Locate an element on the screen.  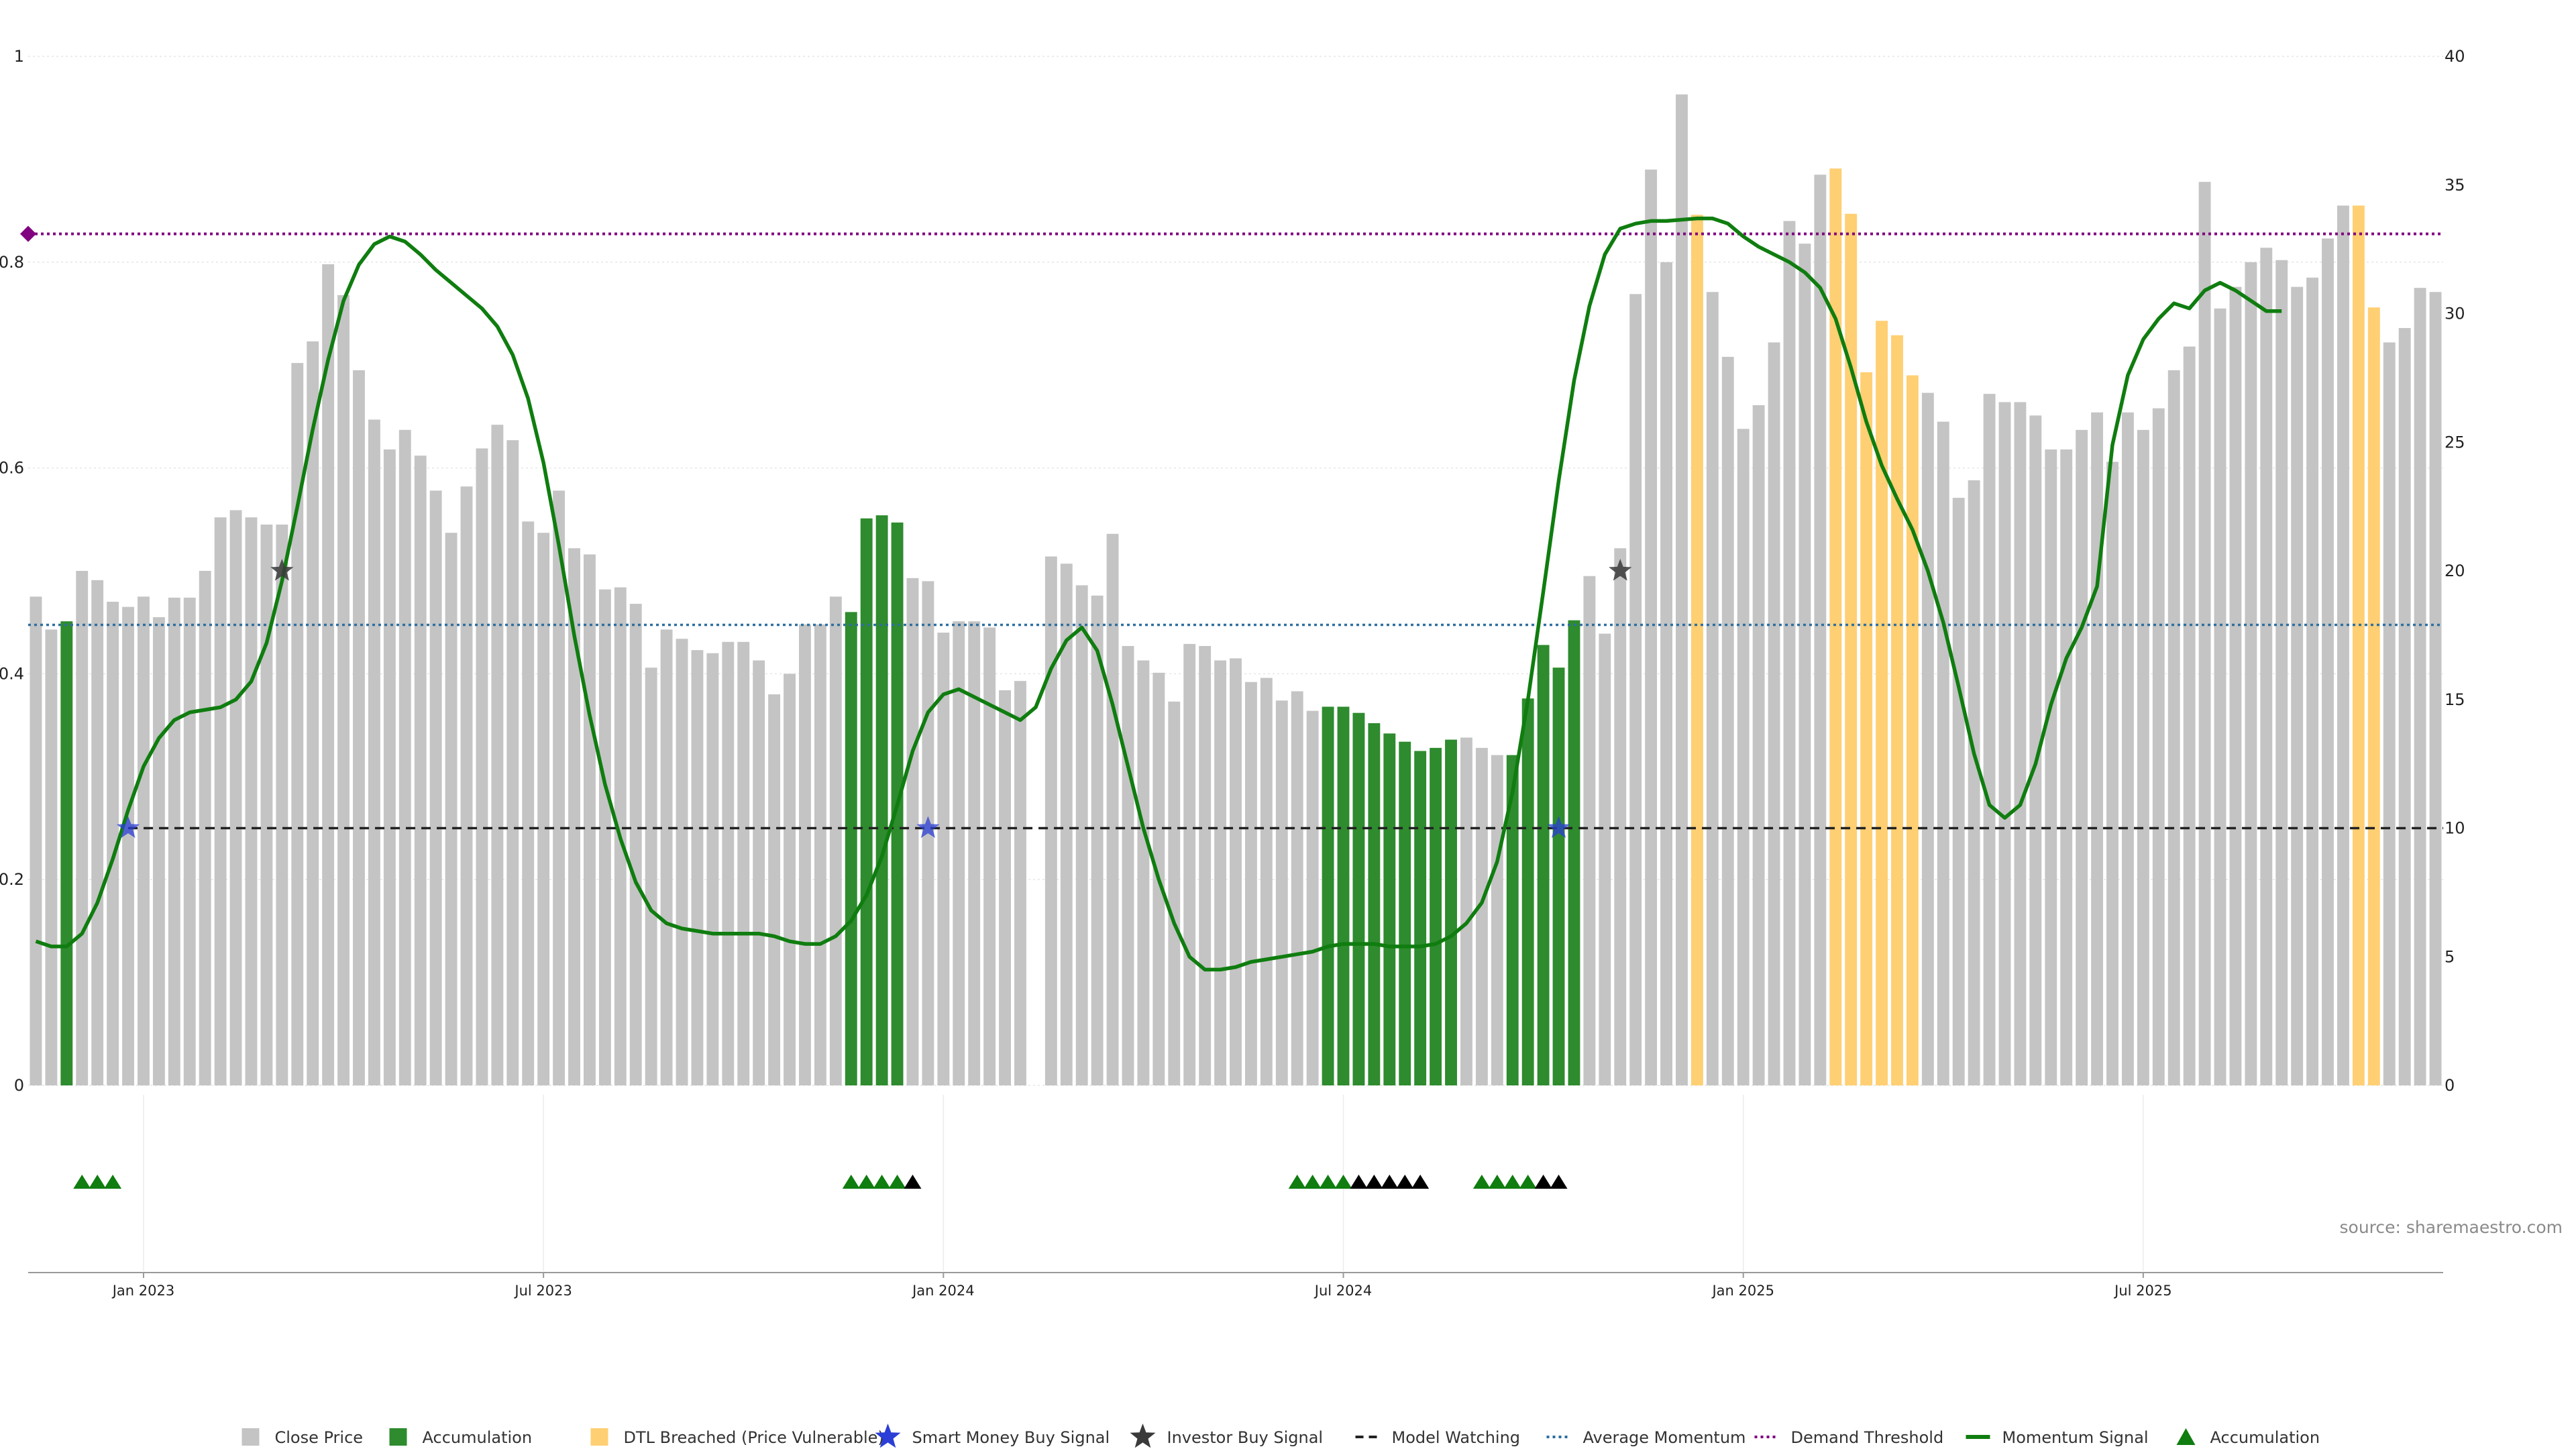
legend-label: Investor Buy Signal is located at coordinates (1245, 1437).